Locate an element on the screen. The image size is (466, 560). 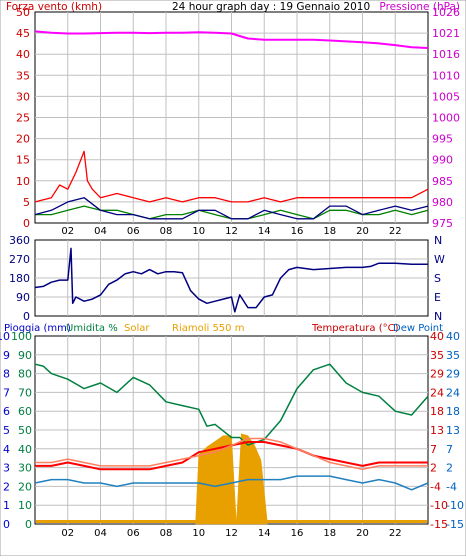
humidity-tick-label: 20 is located at coordinates (25, 486).